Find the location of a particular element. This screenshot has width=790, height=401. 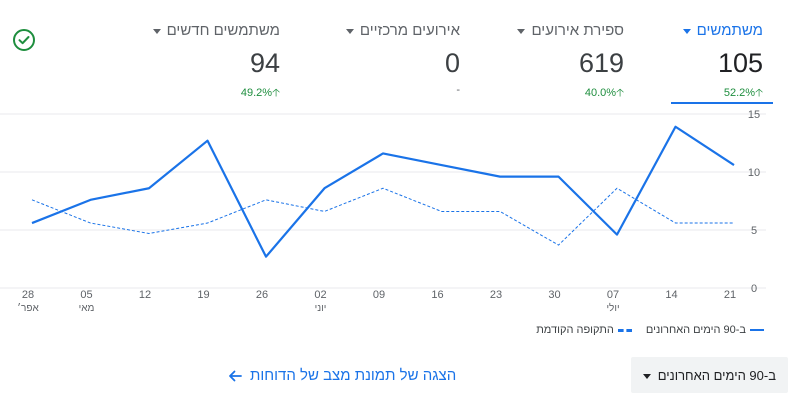

report-link-label: הצגה של תמונת מצב של הדוחות is located at coordinates (353, 375).